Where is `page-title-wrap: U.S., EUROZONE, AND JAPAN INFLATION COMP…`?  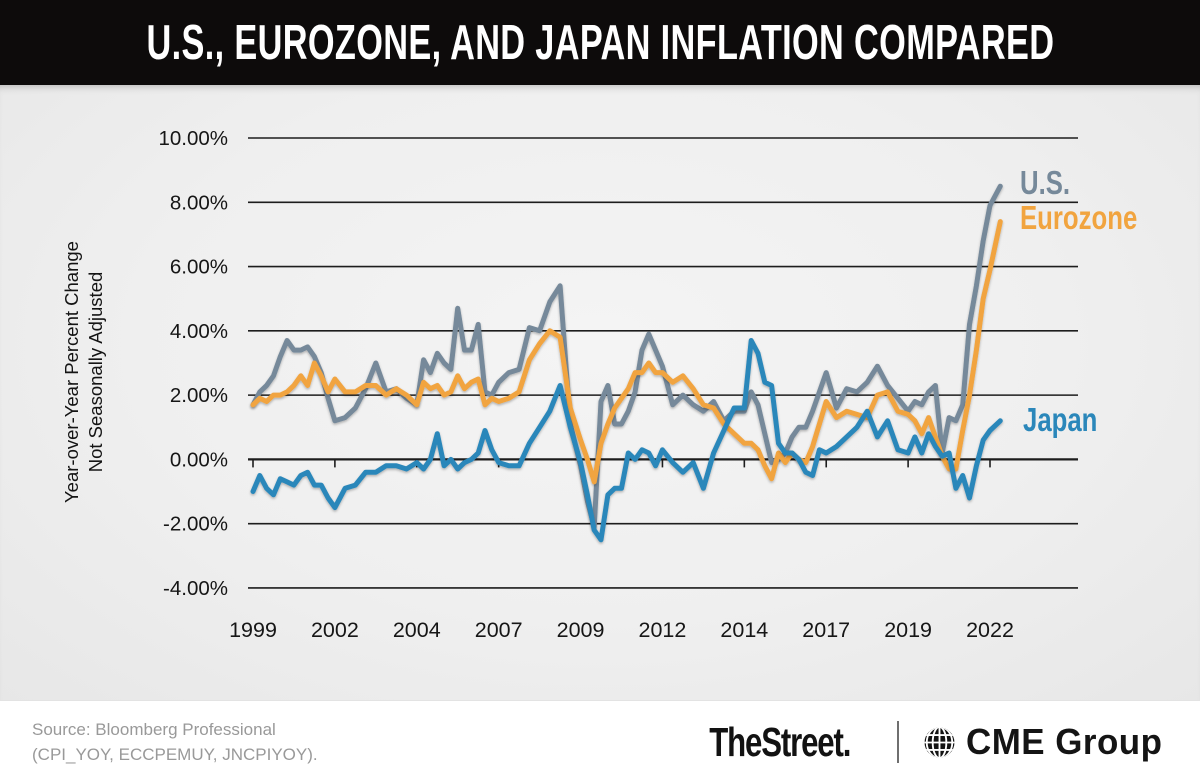
page-title-wrap: U.S., EUROZONE, AND JAPAN INFLATION COMP… is located at coordinates (600, 43).